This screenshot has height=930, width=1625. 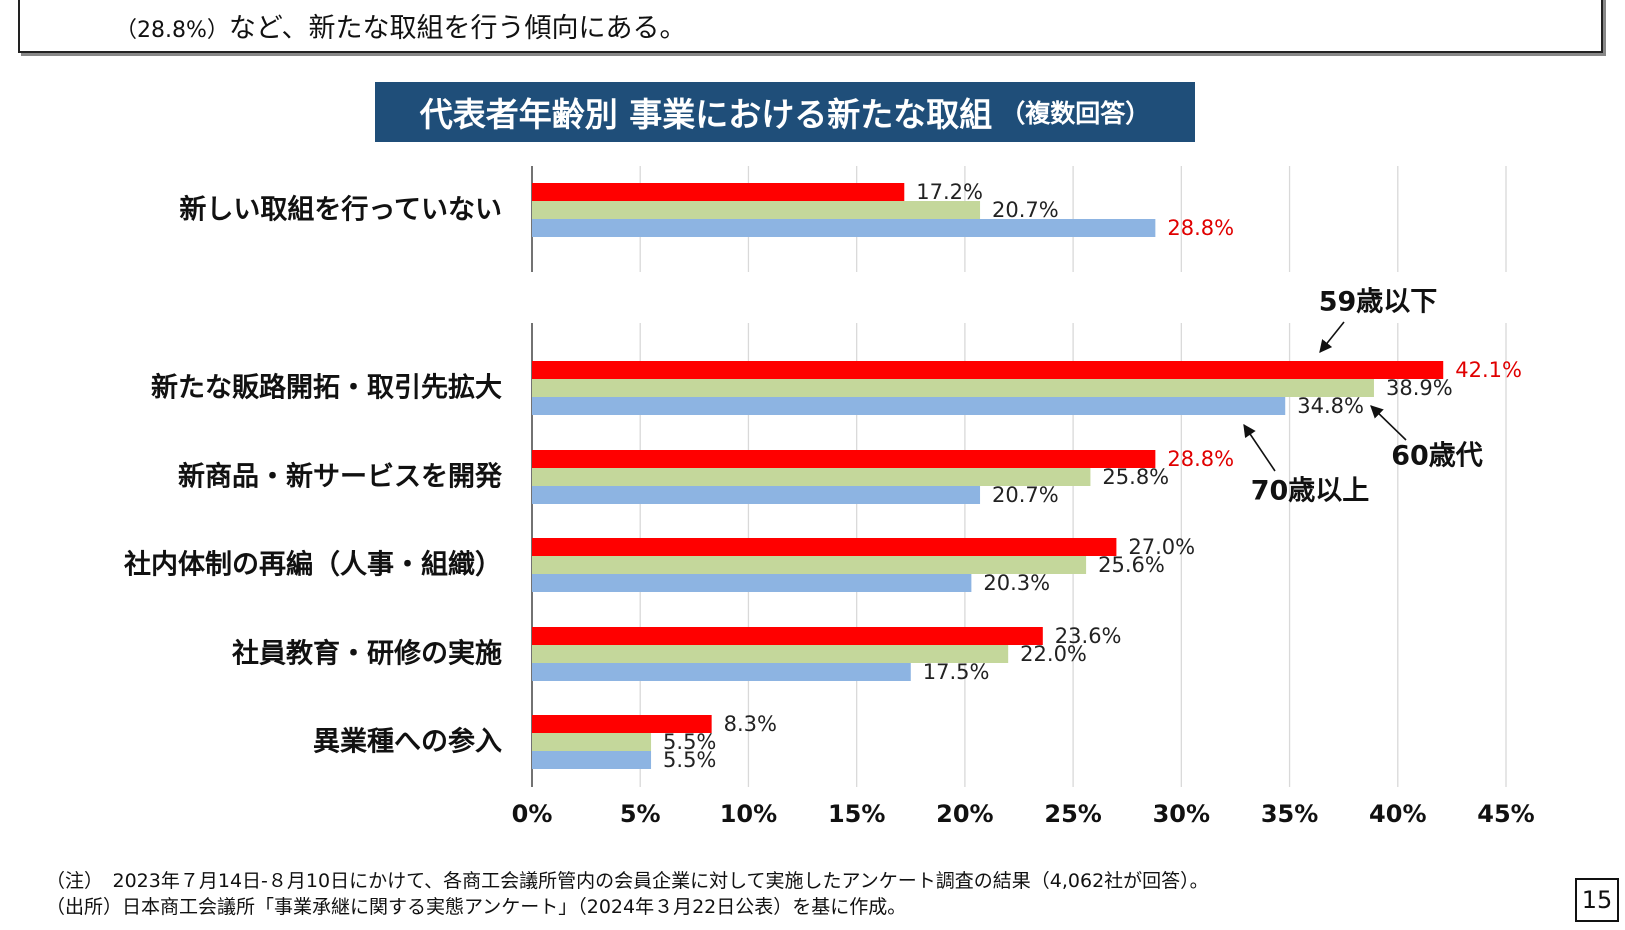 What do you see at coordinates (1181, 814) in the screenshot?
I see `tick-label: 30%` at bounding box center [1181, 814].